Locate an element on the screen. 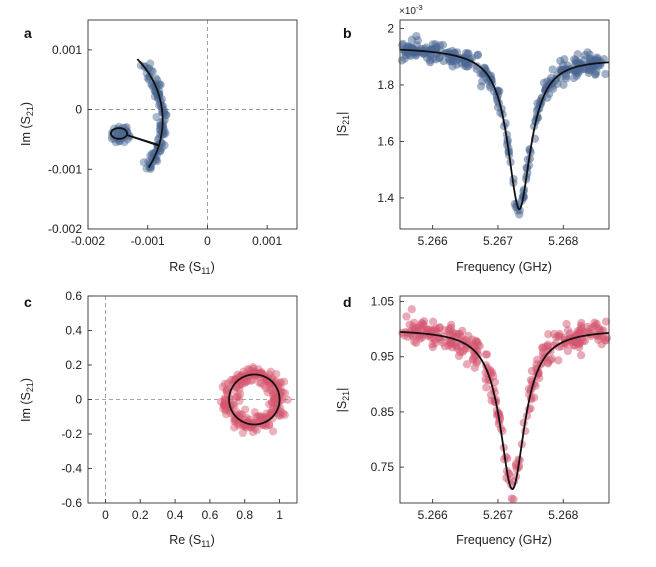 This screenshot has width=656, height=567. x-tick-label: 0 is located at coordinates (207, 241).